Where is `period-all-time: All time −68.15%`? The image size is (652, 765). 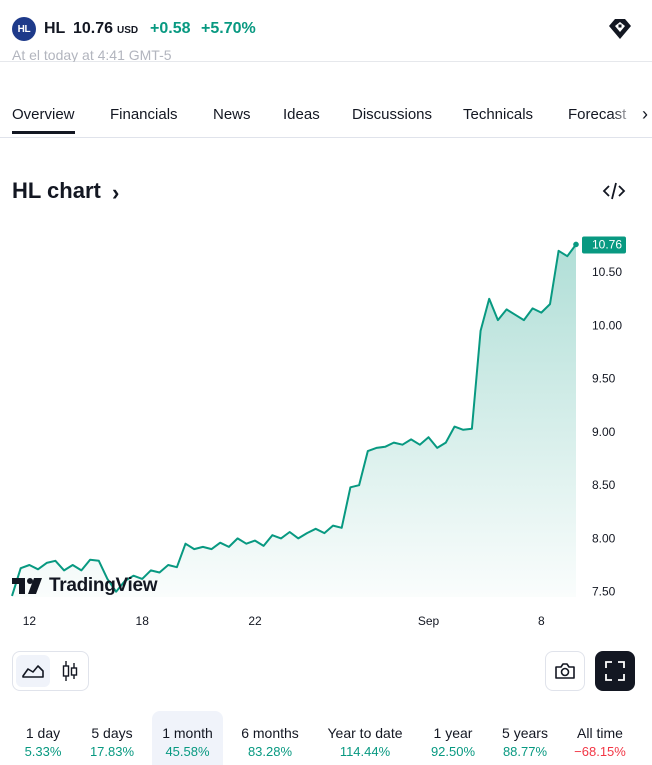
period-all-time: All time −68.15% is located at coordinates (600, 738).